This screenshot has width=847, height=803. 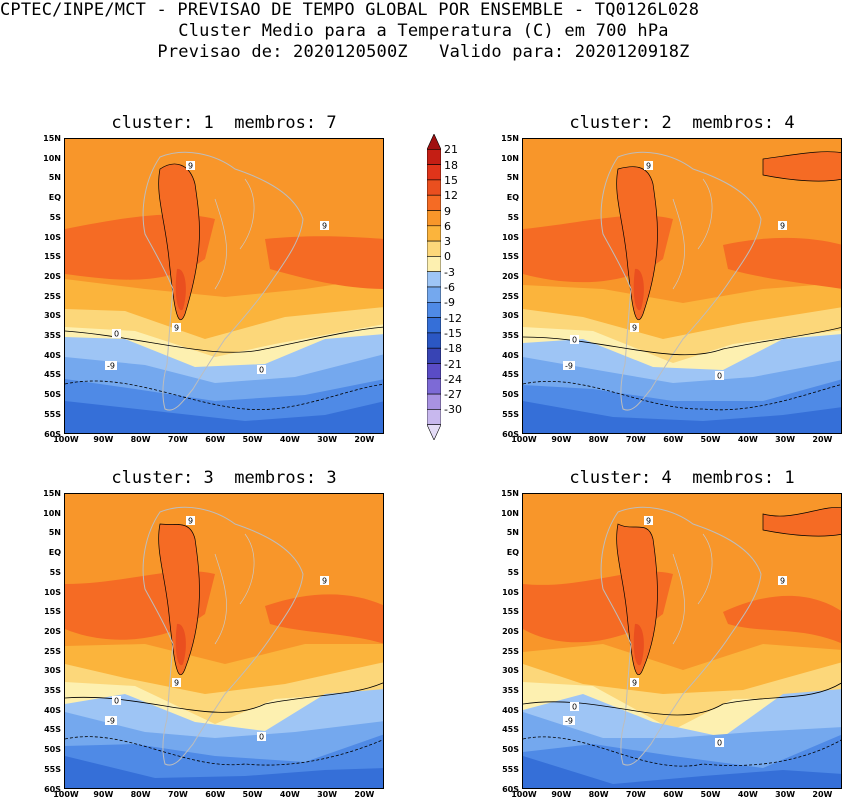 What do you see at coordinates (801, 522) in the screenshot?
I see `warm-patch-north` at bounding box center [801, 522].